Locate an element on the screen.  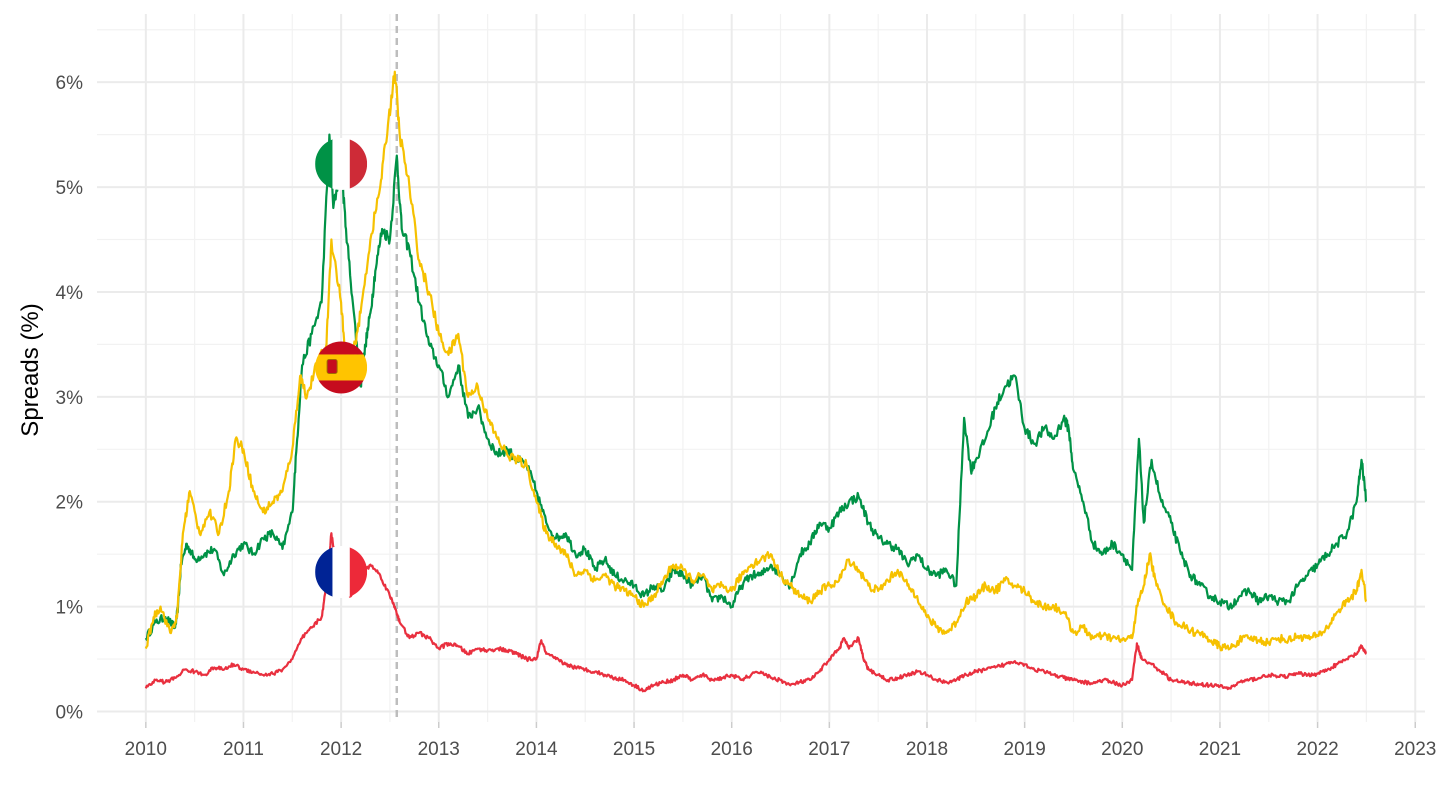
y-axis-title: Spreads (%) is located at coordinates (30, 369).